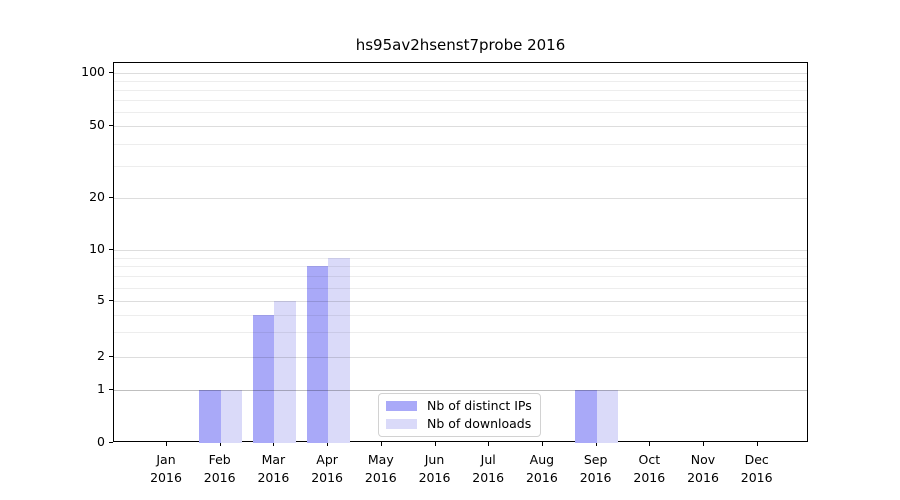 Image resolution: width=900 pixels, height=500 pixels. What do you see at coordinates (649, 468) in the screenshot?
I see `x-tick-label-oct: Oct 2016` at bounding box center [649, 468].